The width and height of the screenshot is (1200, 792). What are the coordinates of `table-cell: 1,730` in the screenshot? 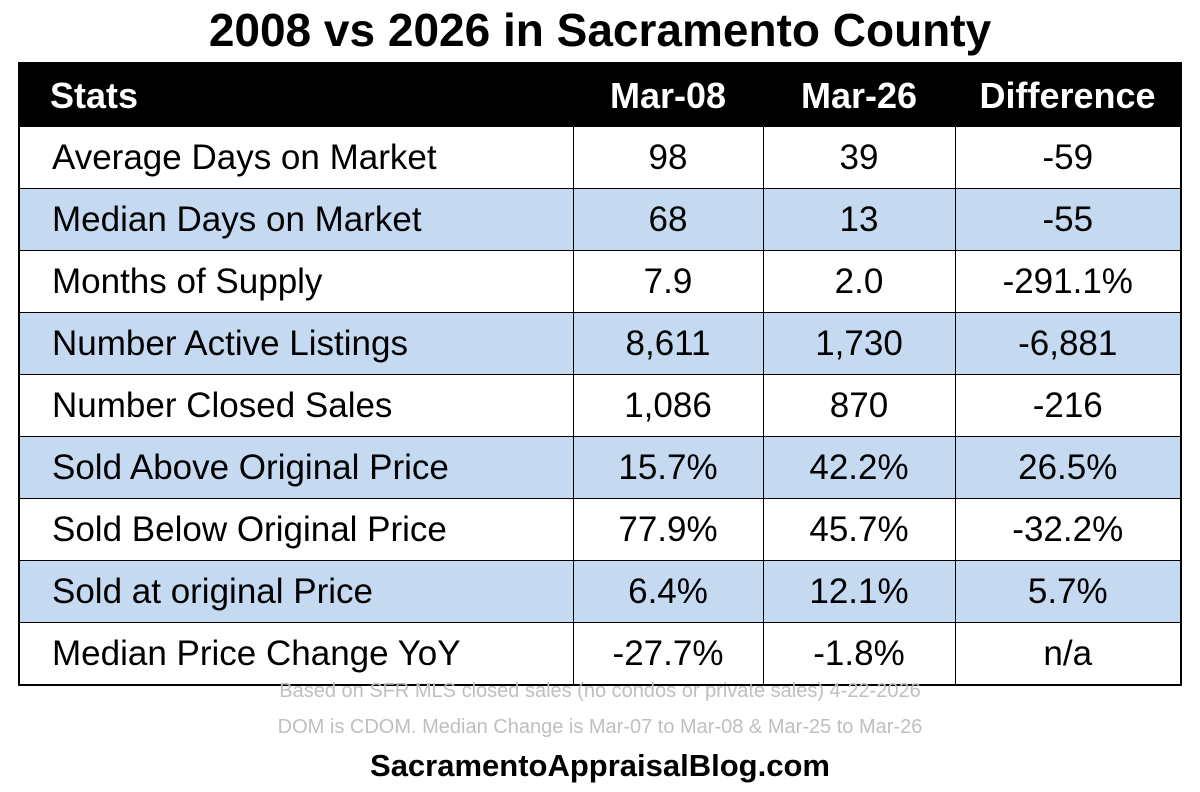 It's located at (858, 343).